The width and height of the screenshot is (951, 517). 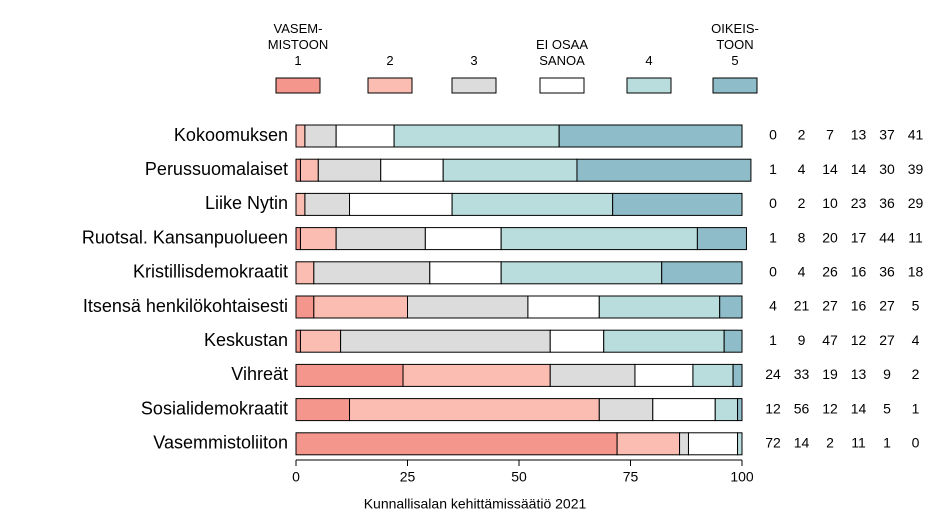 What do you see at coordinates (773, 374) in the screenshot?
I see `value-label: 24` at bounding box center [773, 374].